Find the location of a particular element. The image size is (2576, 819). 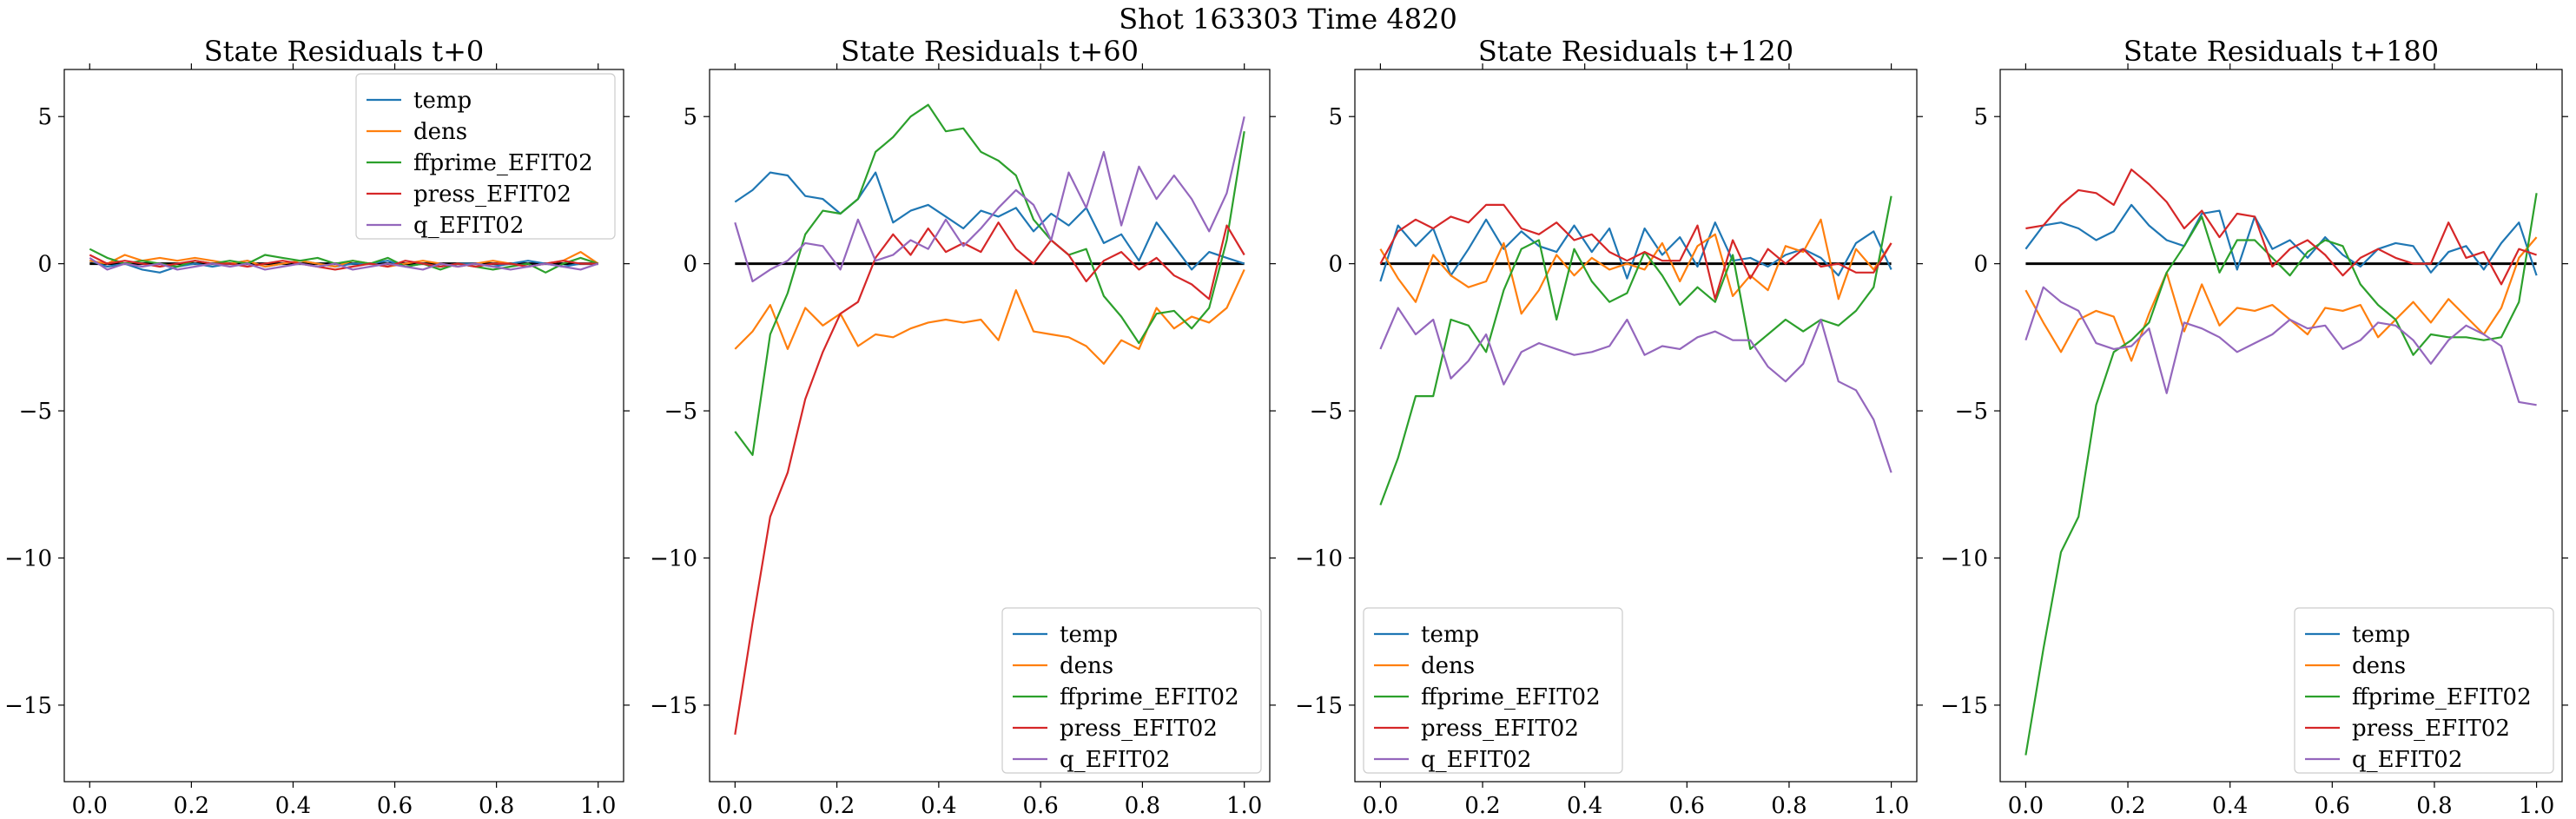

subplot-title: State Residuals t+60 is located at coordinates (990, 51).